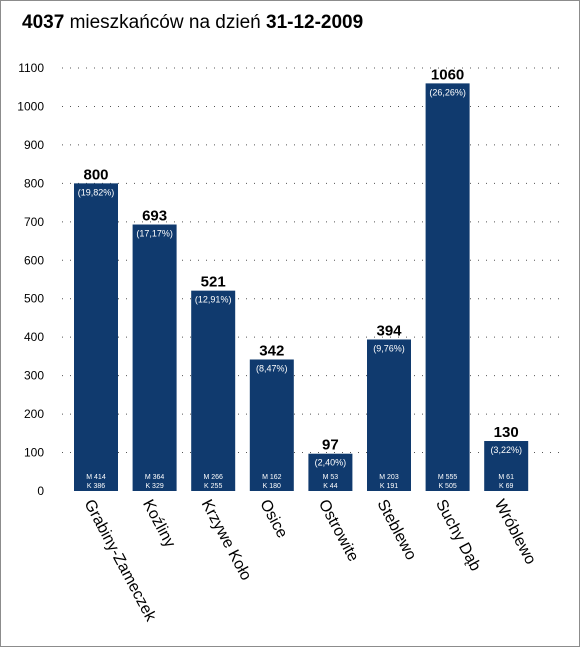  I want to click on category-label: Steblewo, so click(396, 530).